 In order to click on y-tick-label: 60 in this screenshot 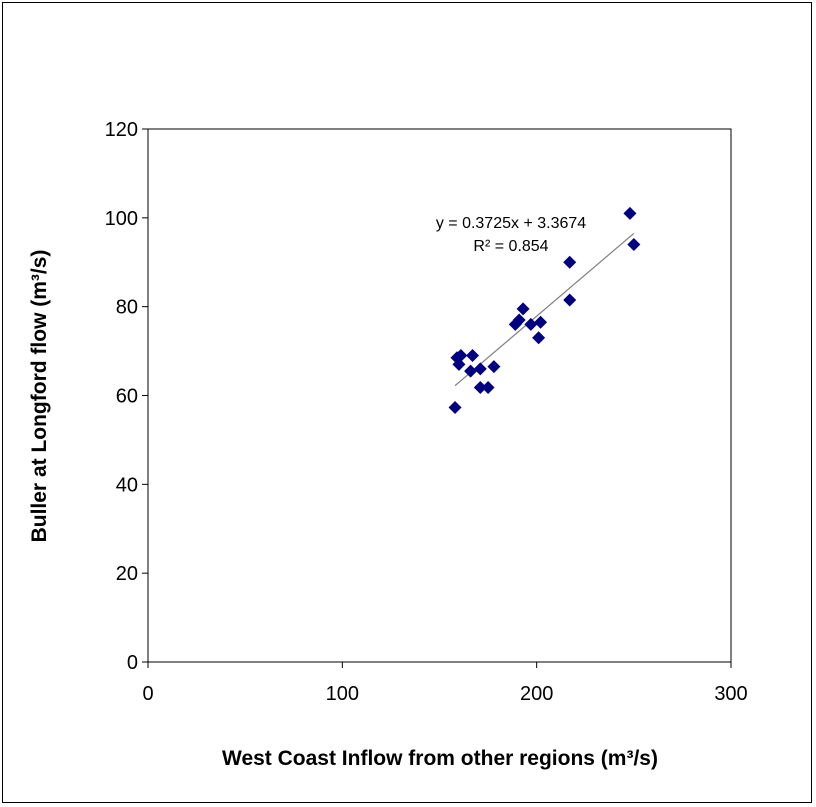, I will do `click(127, 397)`.